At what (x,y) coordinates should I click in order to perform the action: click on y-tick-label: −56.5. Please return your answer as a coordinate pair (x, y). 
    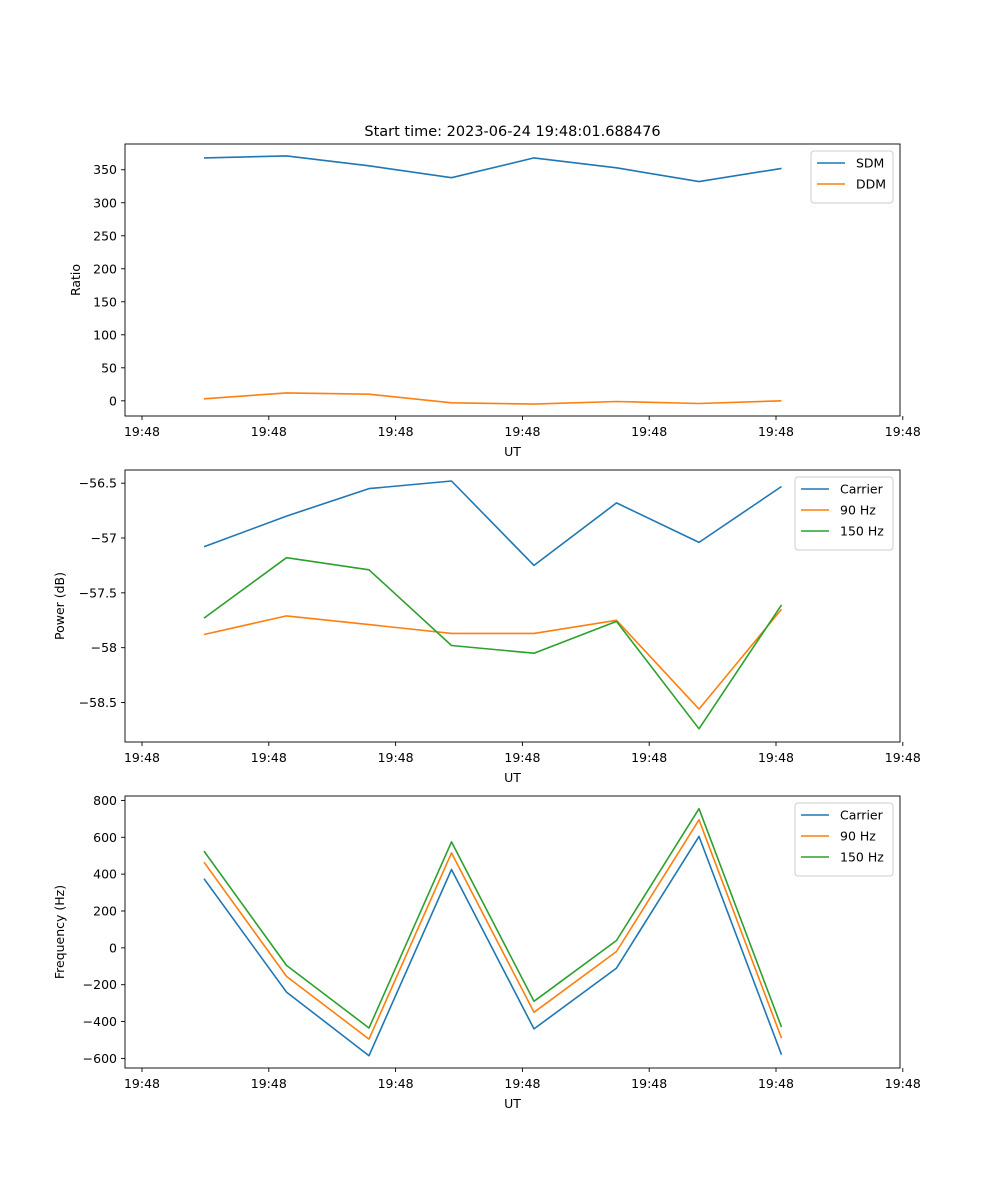
    Looking at the image, I should click on (98, 483).